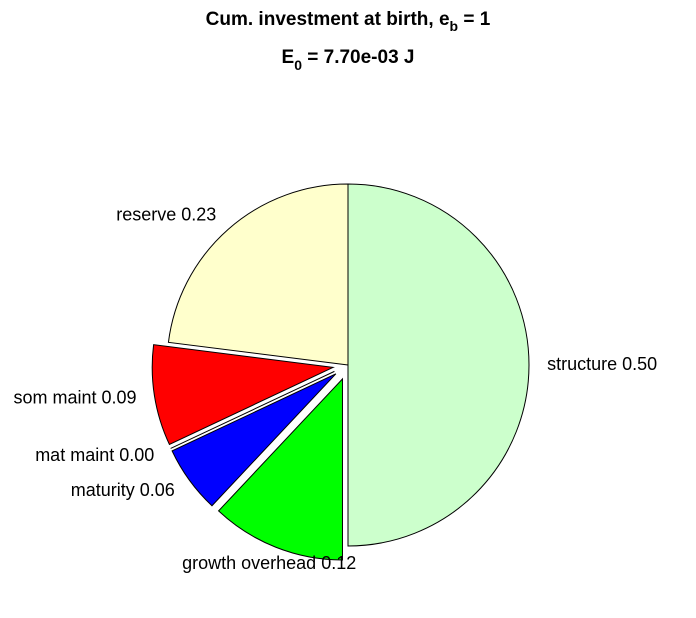 This screenshot has height=618, width=696. I want to click on slice-label: mat maint 0.00, so click(94, 455).